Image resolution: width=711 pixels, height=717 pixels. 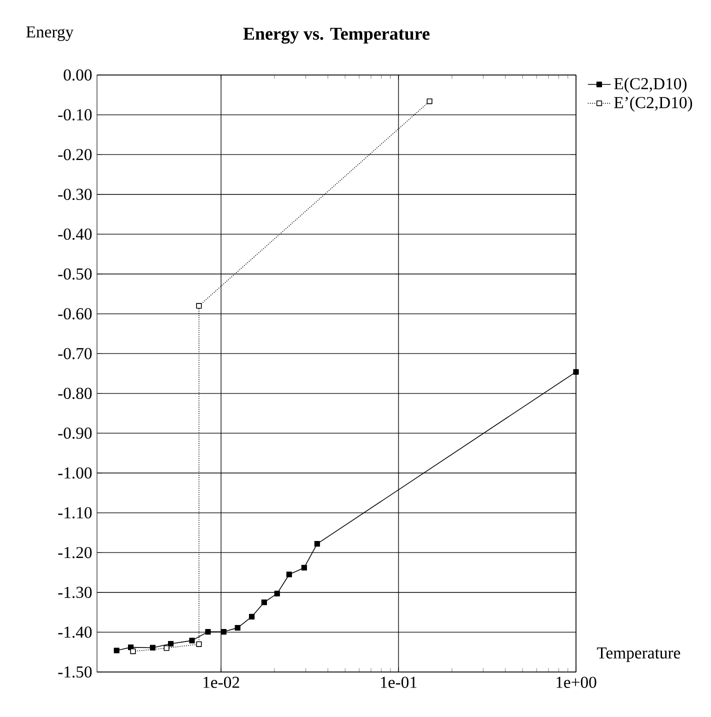 I want to click on y-tick-label: -0.70, so click(x=75, y=354).